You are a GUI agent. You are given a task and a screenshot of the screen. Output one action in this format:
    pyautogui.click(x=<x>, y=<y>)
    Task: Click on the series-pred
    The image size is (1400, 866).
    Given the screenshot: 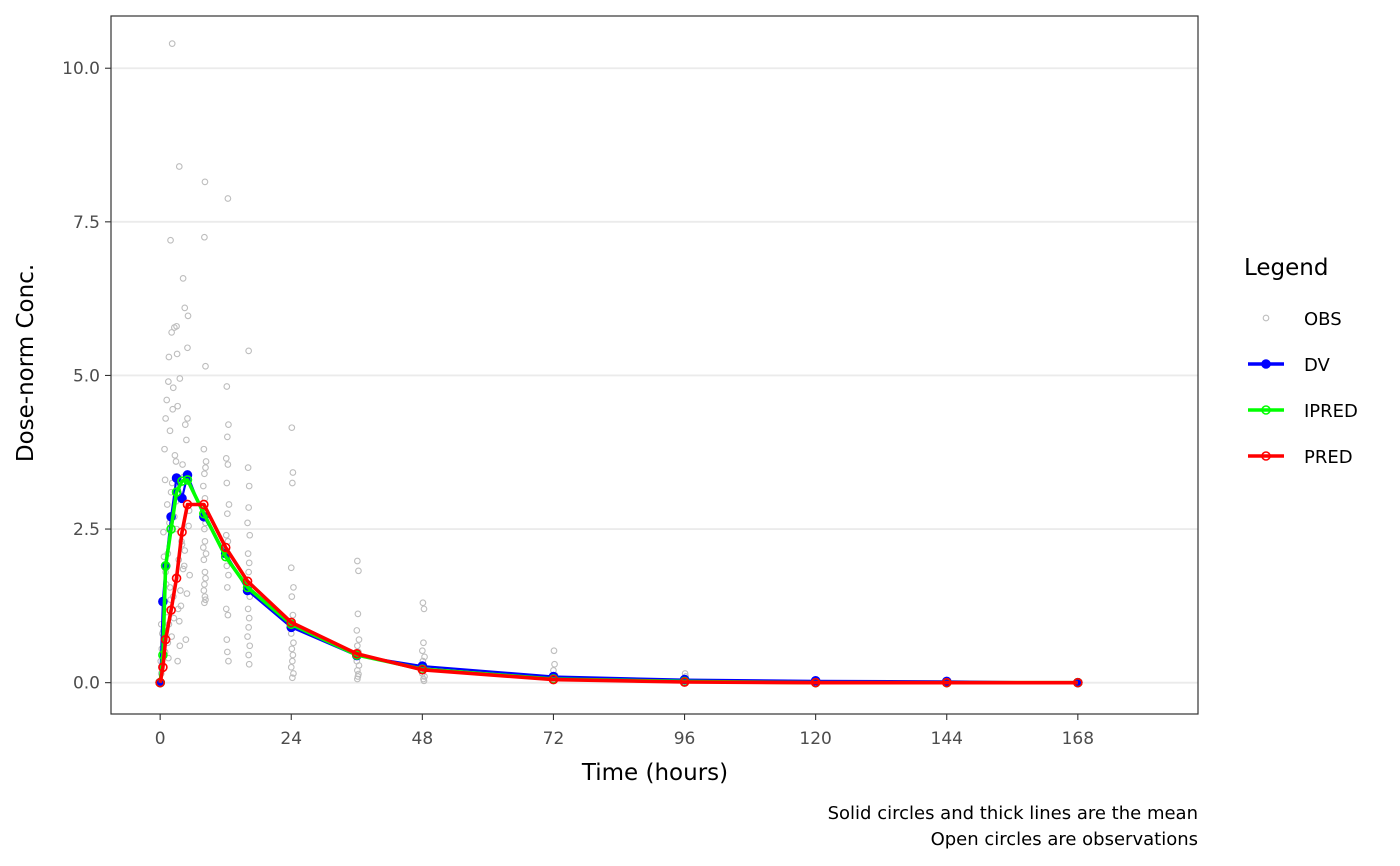 What is the action you would take?
    pyautogui.click(x=619, y=593)
    